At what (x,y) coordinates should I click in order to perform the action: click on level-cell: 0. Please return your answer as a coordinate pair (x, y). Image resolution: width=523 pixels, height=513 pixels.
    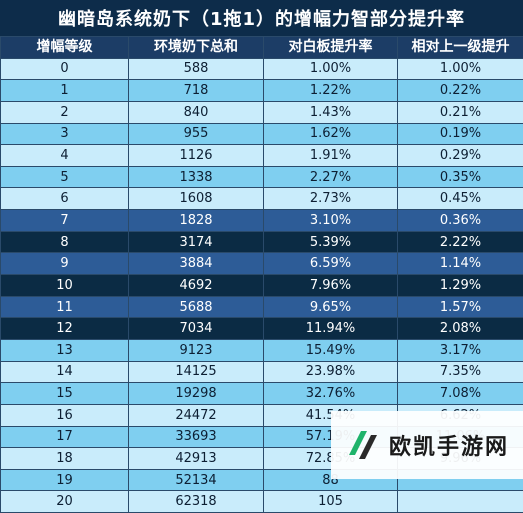
    Looking at the image, I should click on (65, 69).